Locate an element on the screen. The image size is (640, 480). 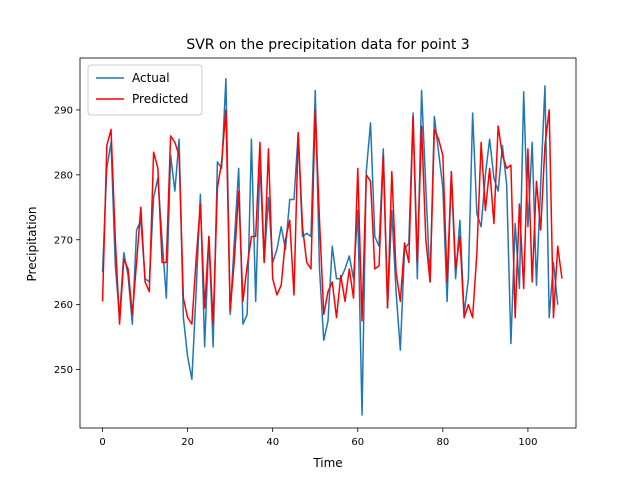
x-tick-label: 0 is located at coordinates (102, 442).